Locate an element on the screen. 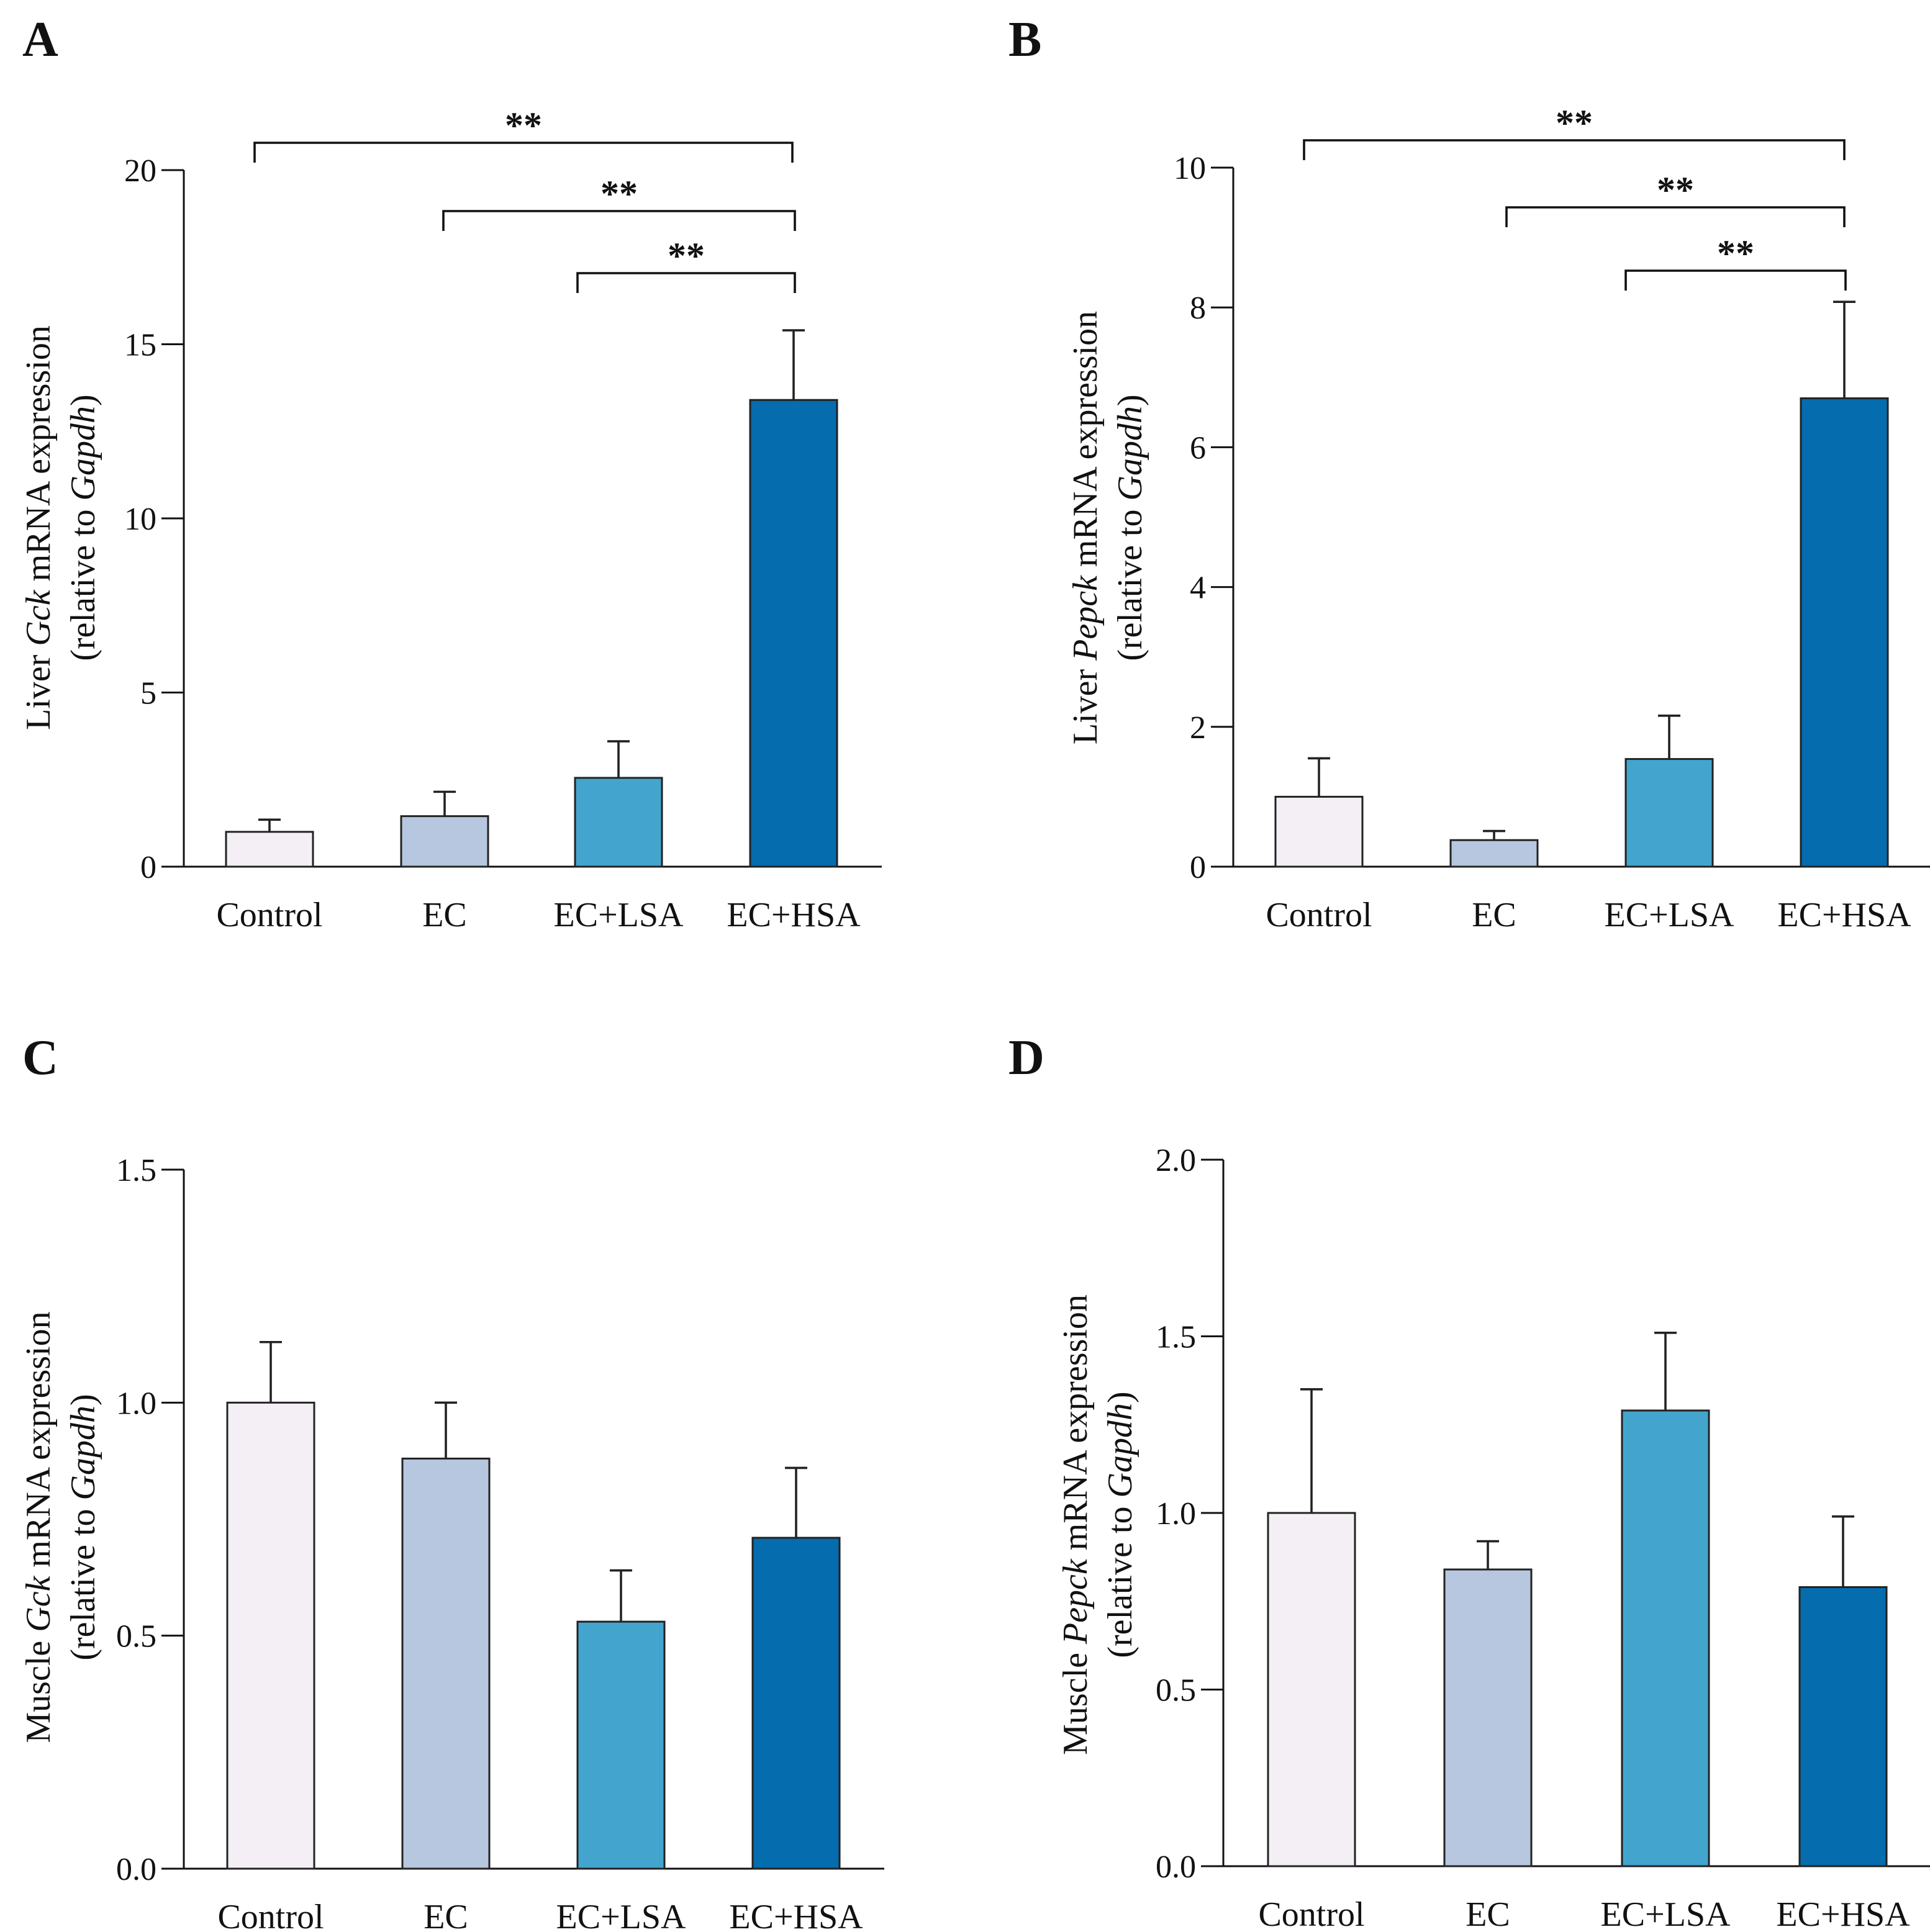 Image resolution: width=1930 pixels, height=1932 pixels. panel-letter: B is located at coordinates (1024, 39).